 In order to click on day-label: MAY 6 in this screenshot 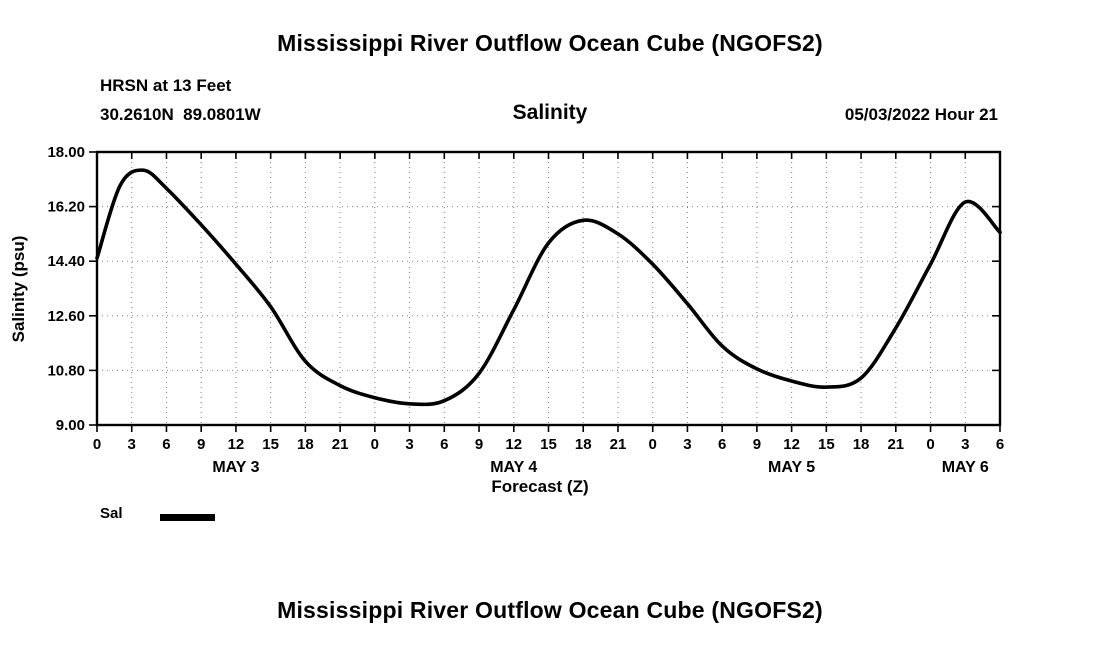, I will do `click(965, 467)`.